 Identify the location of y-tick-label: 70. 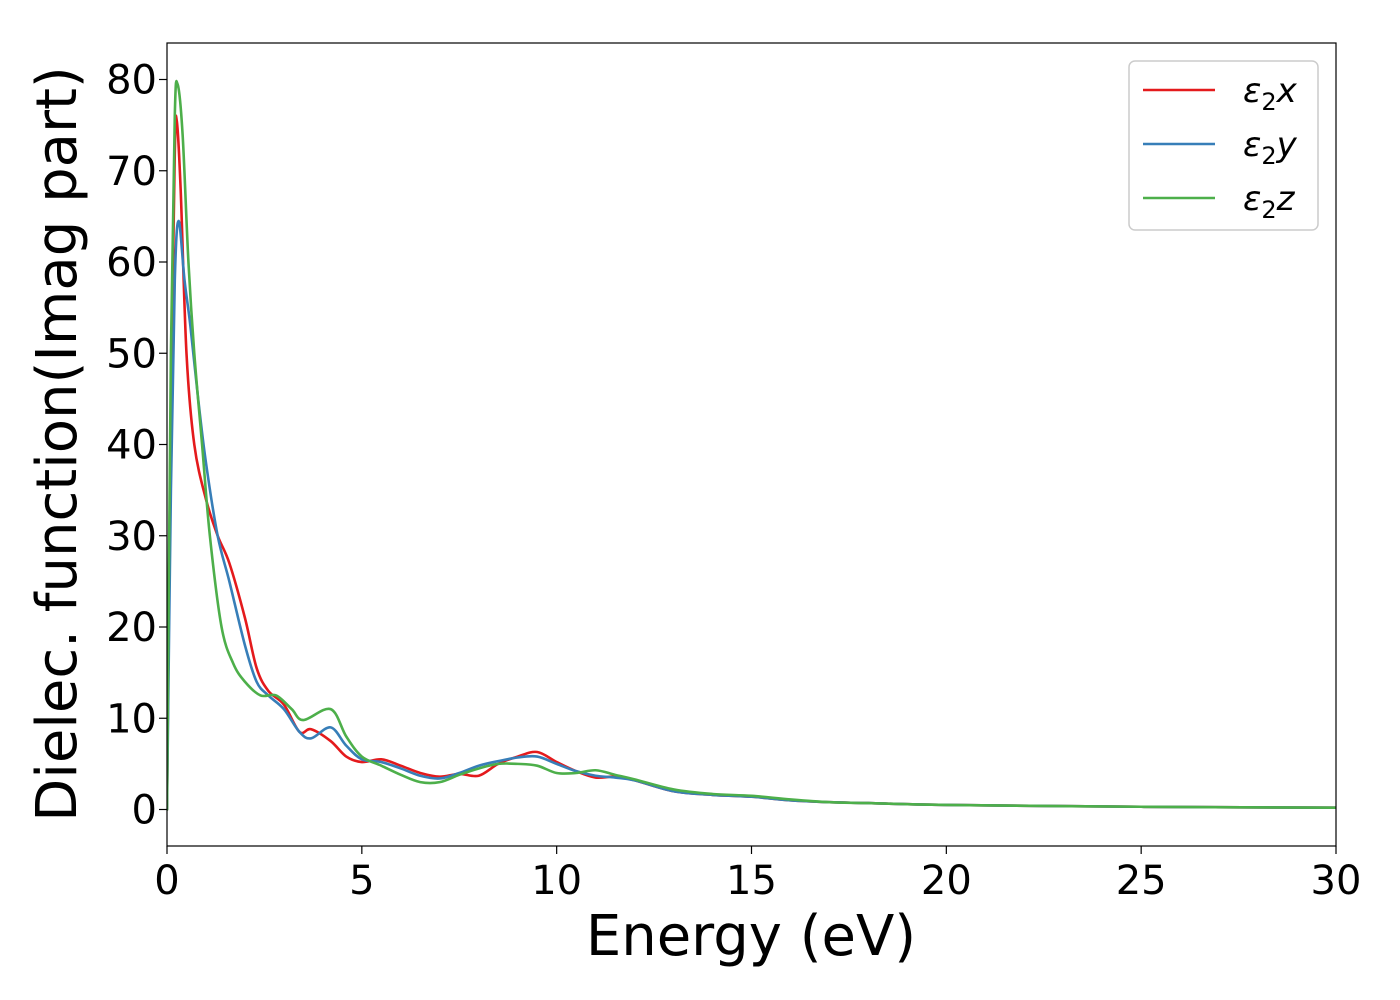
(131, 172).